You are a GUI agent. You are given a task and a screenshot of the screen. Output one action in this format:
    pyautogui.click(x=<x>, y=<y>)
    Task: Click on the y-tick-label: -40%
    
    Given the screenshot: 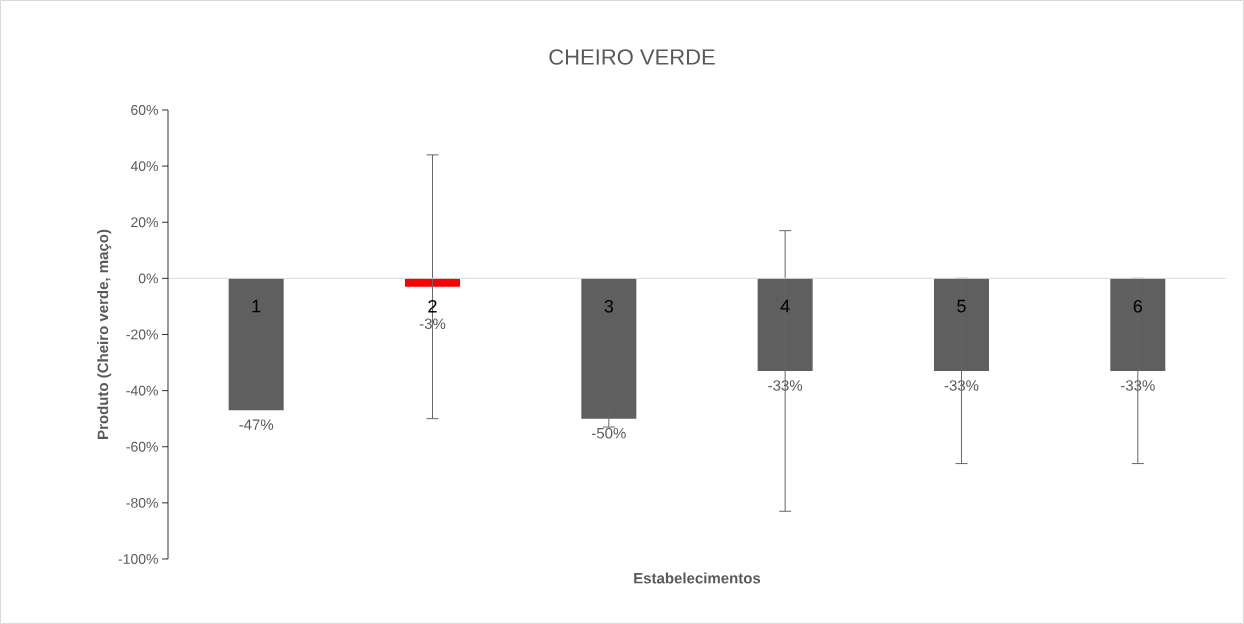 What is the action you would take?
    pyautogui.click(x=142, y=390)
    